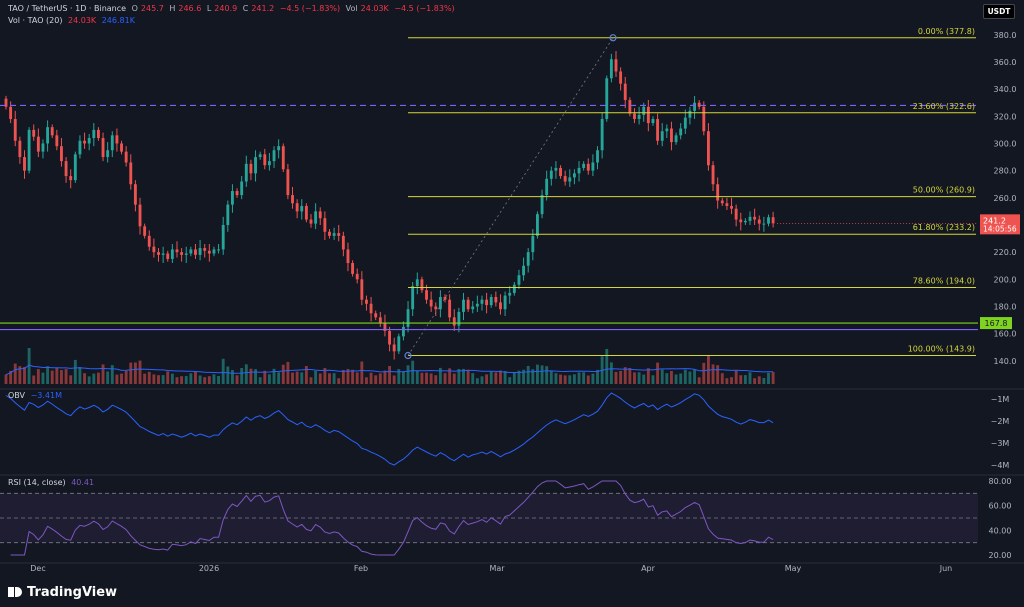 This screenshot has height=607, width=1024. Describe the element at coordinates (37, 482) in the screenshot. I see `rsi-label: RSI (14, close)` at that location.